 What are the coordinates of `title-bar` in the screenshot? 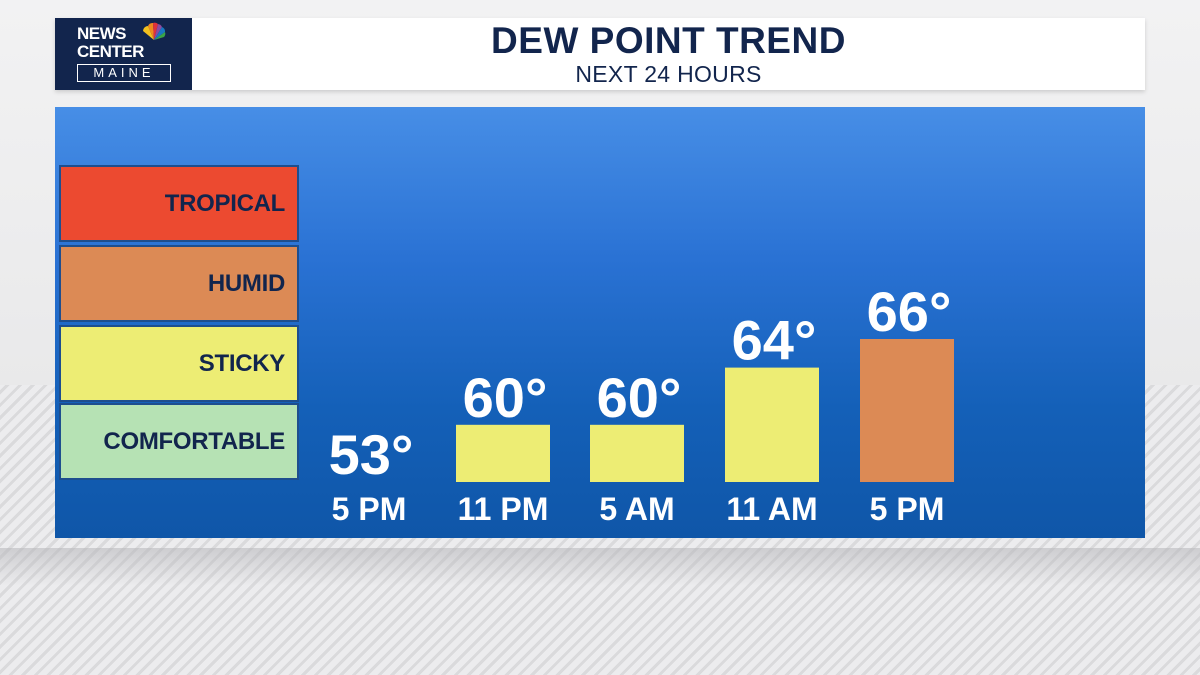 It's located at (600, 54).